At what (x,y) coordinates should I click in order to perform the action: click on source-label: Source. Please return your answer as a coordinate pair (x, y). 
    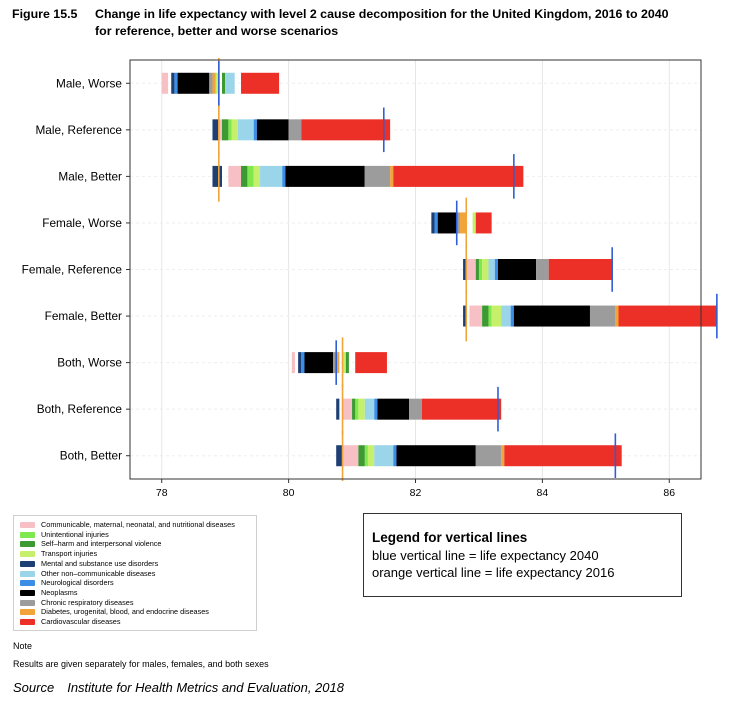
    Looking at the image, I should click on (34, 687).